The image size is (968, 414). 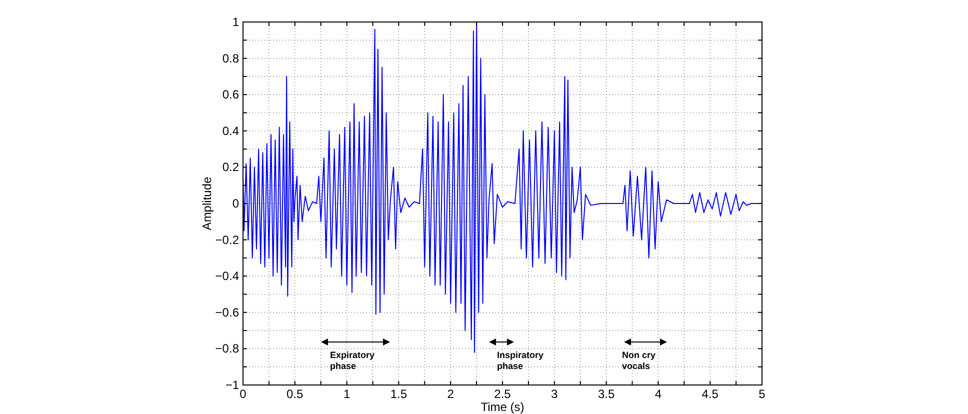 I want to click on y-tick-label: −0.6, so click(x=227, y=312).